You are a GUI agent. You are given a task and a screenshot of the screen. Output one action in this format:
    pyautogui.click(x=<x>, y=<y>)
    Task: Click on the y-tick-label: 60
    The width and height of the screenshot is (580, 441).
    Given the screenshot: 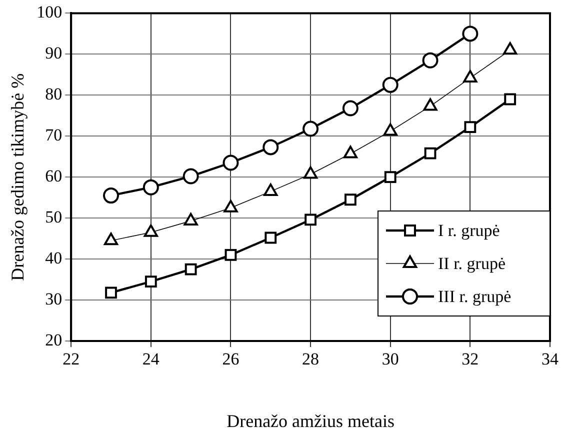 What is the action you would take?
    pyautogui.click(x=53, y=176)
    